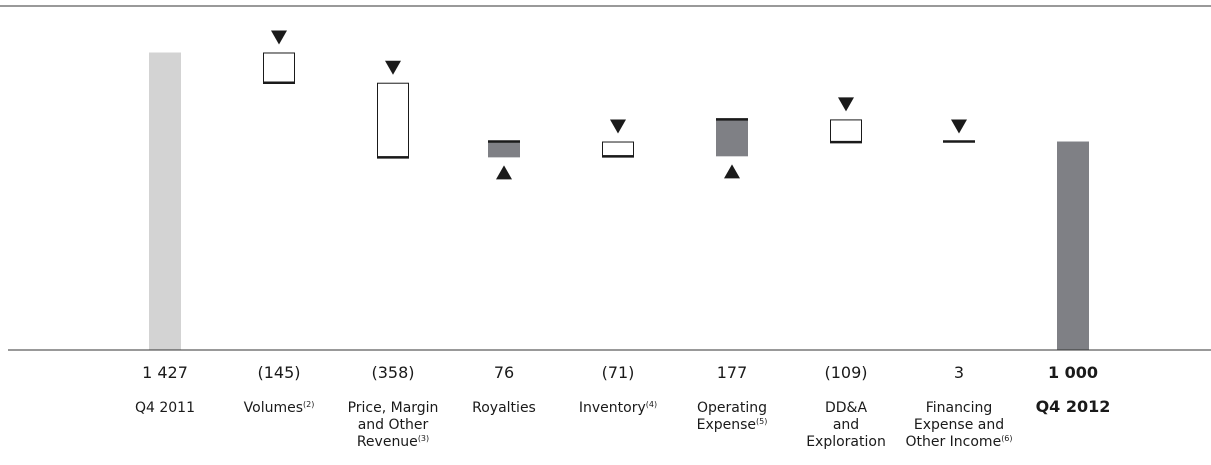 The height and width of the screenshot is (465, 1211). Describe the element at coordinates (959, 126) in the screenshot. I see `level-arrow` at that location.